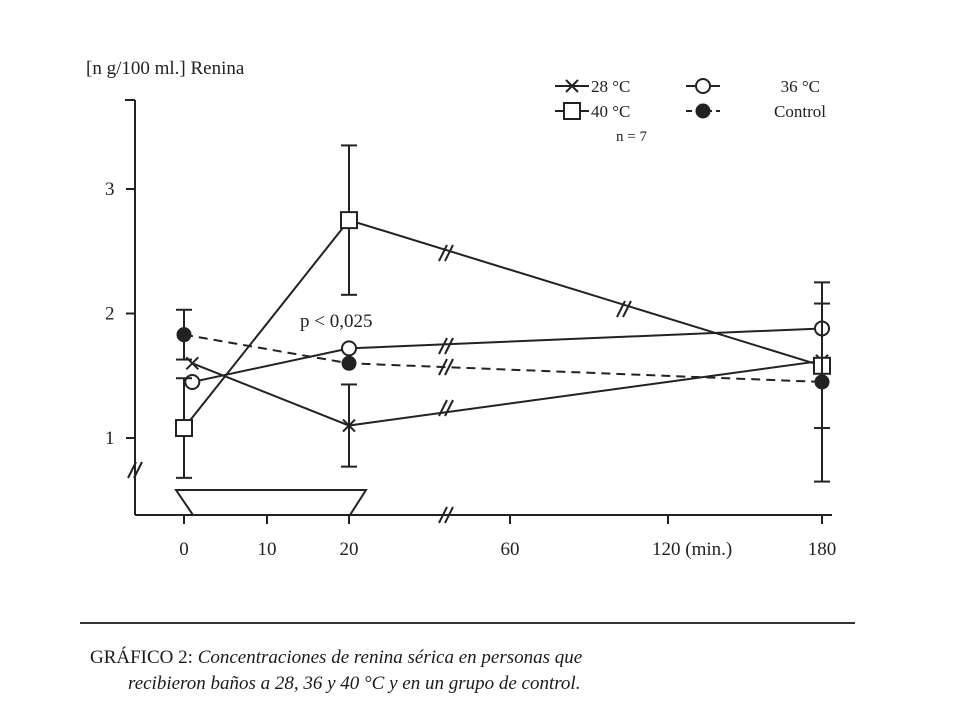 This screenshot has height=720, width=960. What do you see at coordinates (631, 137) in the screenshot?
I see `n-label: n = 7` at bounding box center [631, 137].